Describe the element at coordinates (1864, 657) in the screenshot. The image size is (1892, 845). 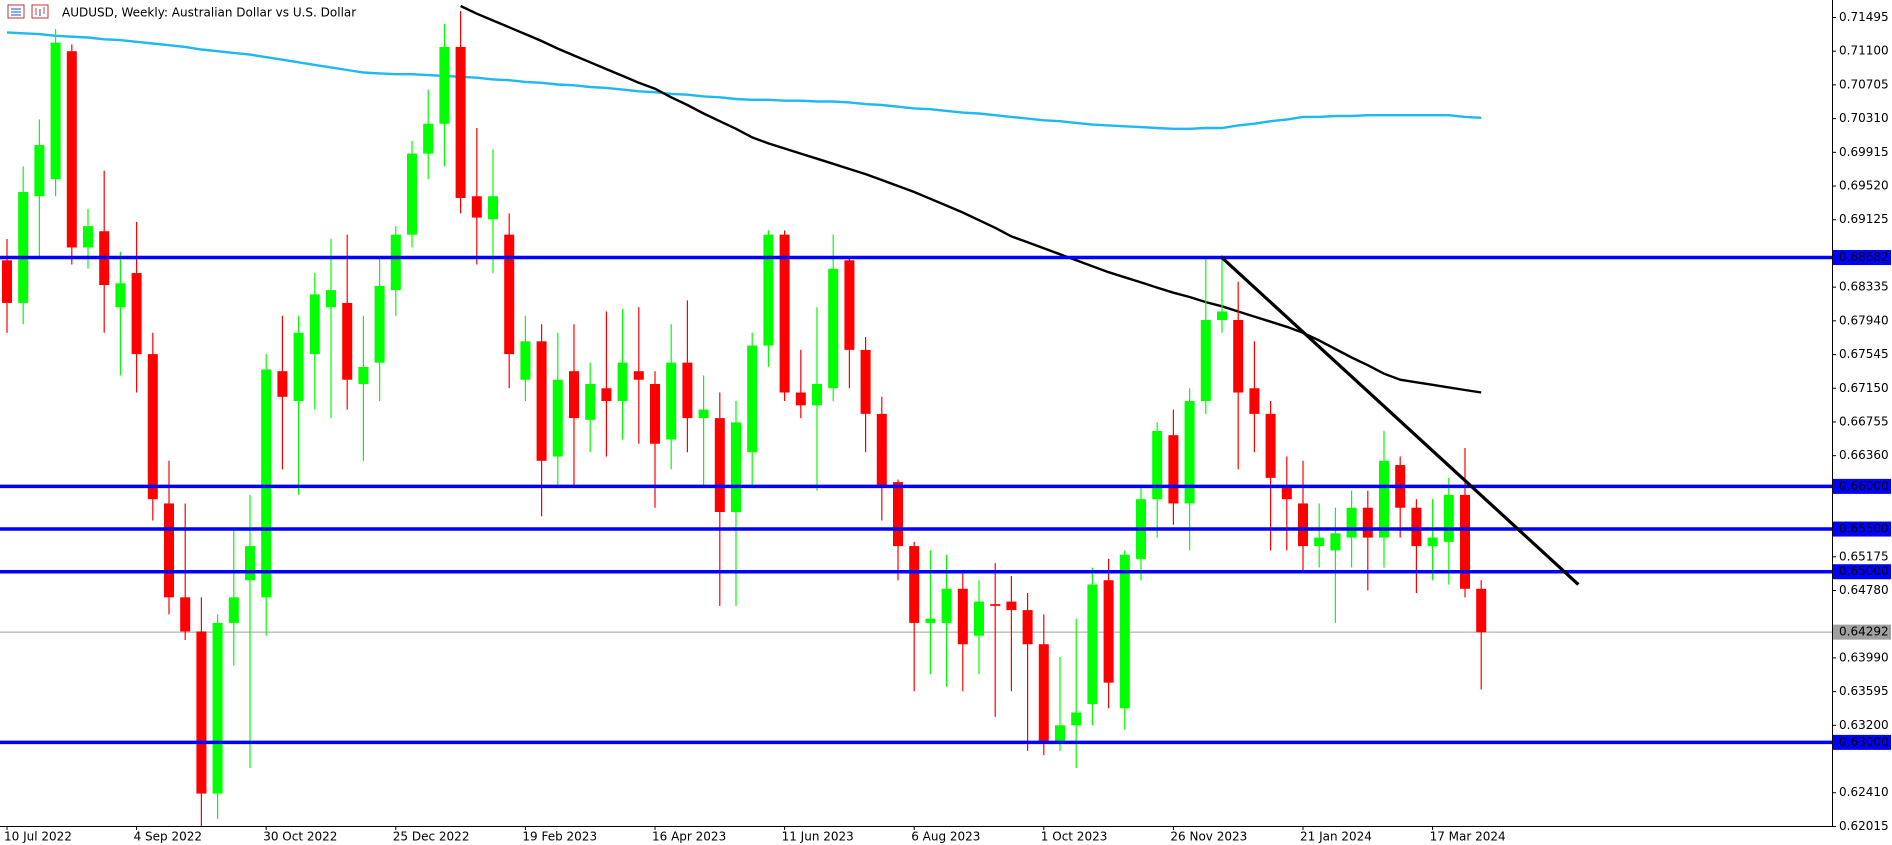
I see `y-tick-label: 0.63990` at that location.